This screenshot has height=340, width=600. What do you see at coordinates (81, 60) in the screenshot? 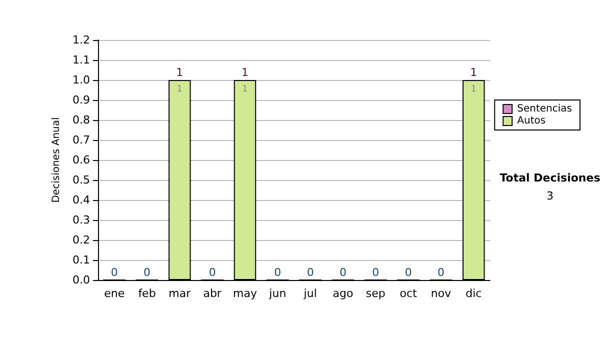
I see `y-tick-label: 1.1` at bounding box center [81, 60].